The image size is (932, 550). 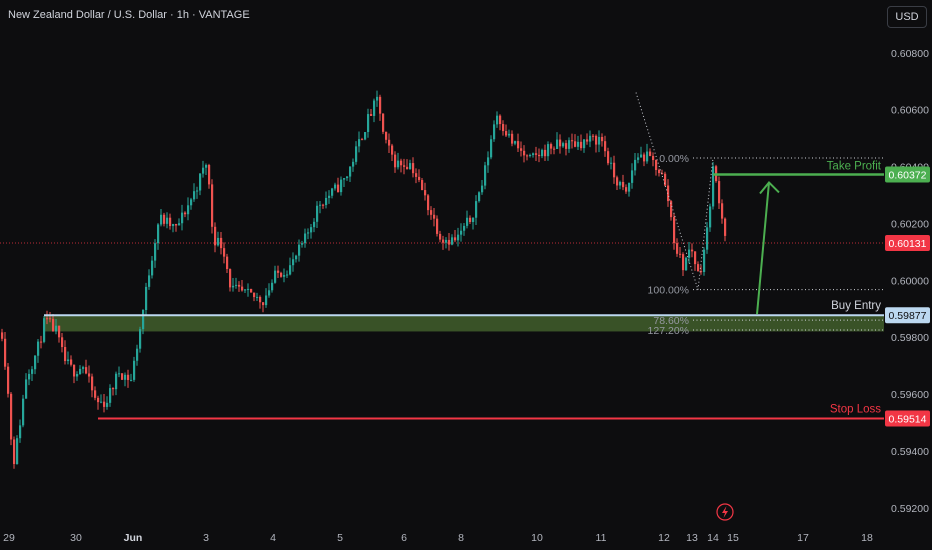 What do you see at coordinates (763, 248) in the screenshot?
I see `target-arrow-shaft` at bounding box center [763, 248].